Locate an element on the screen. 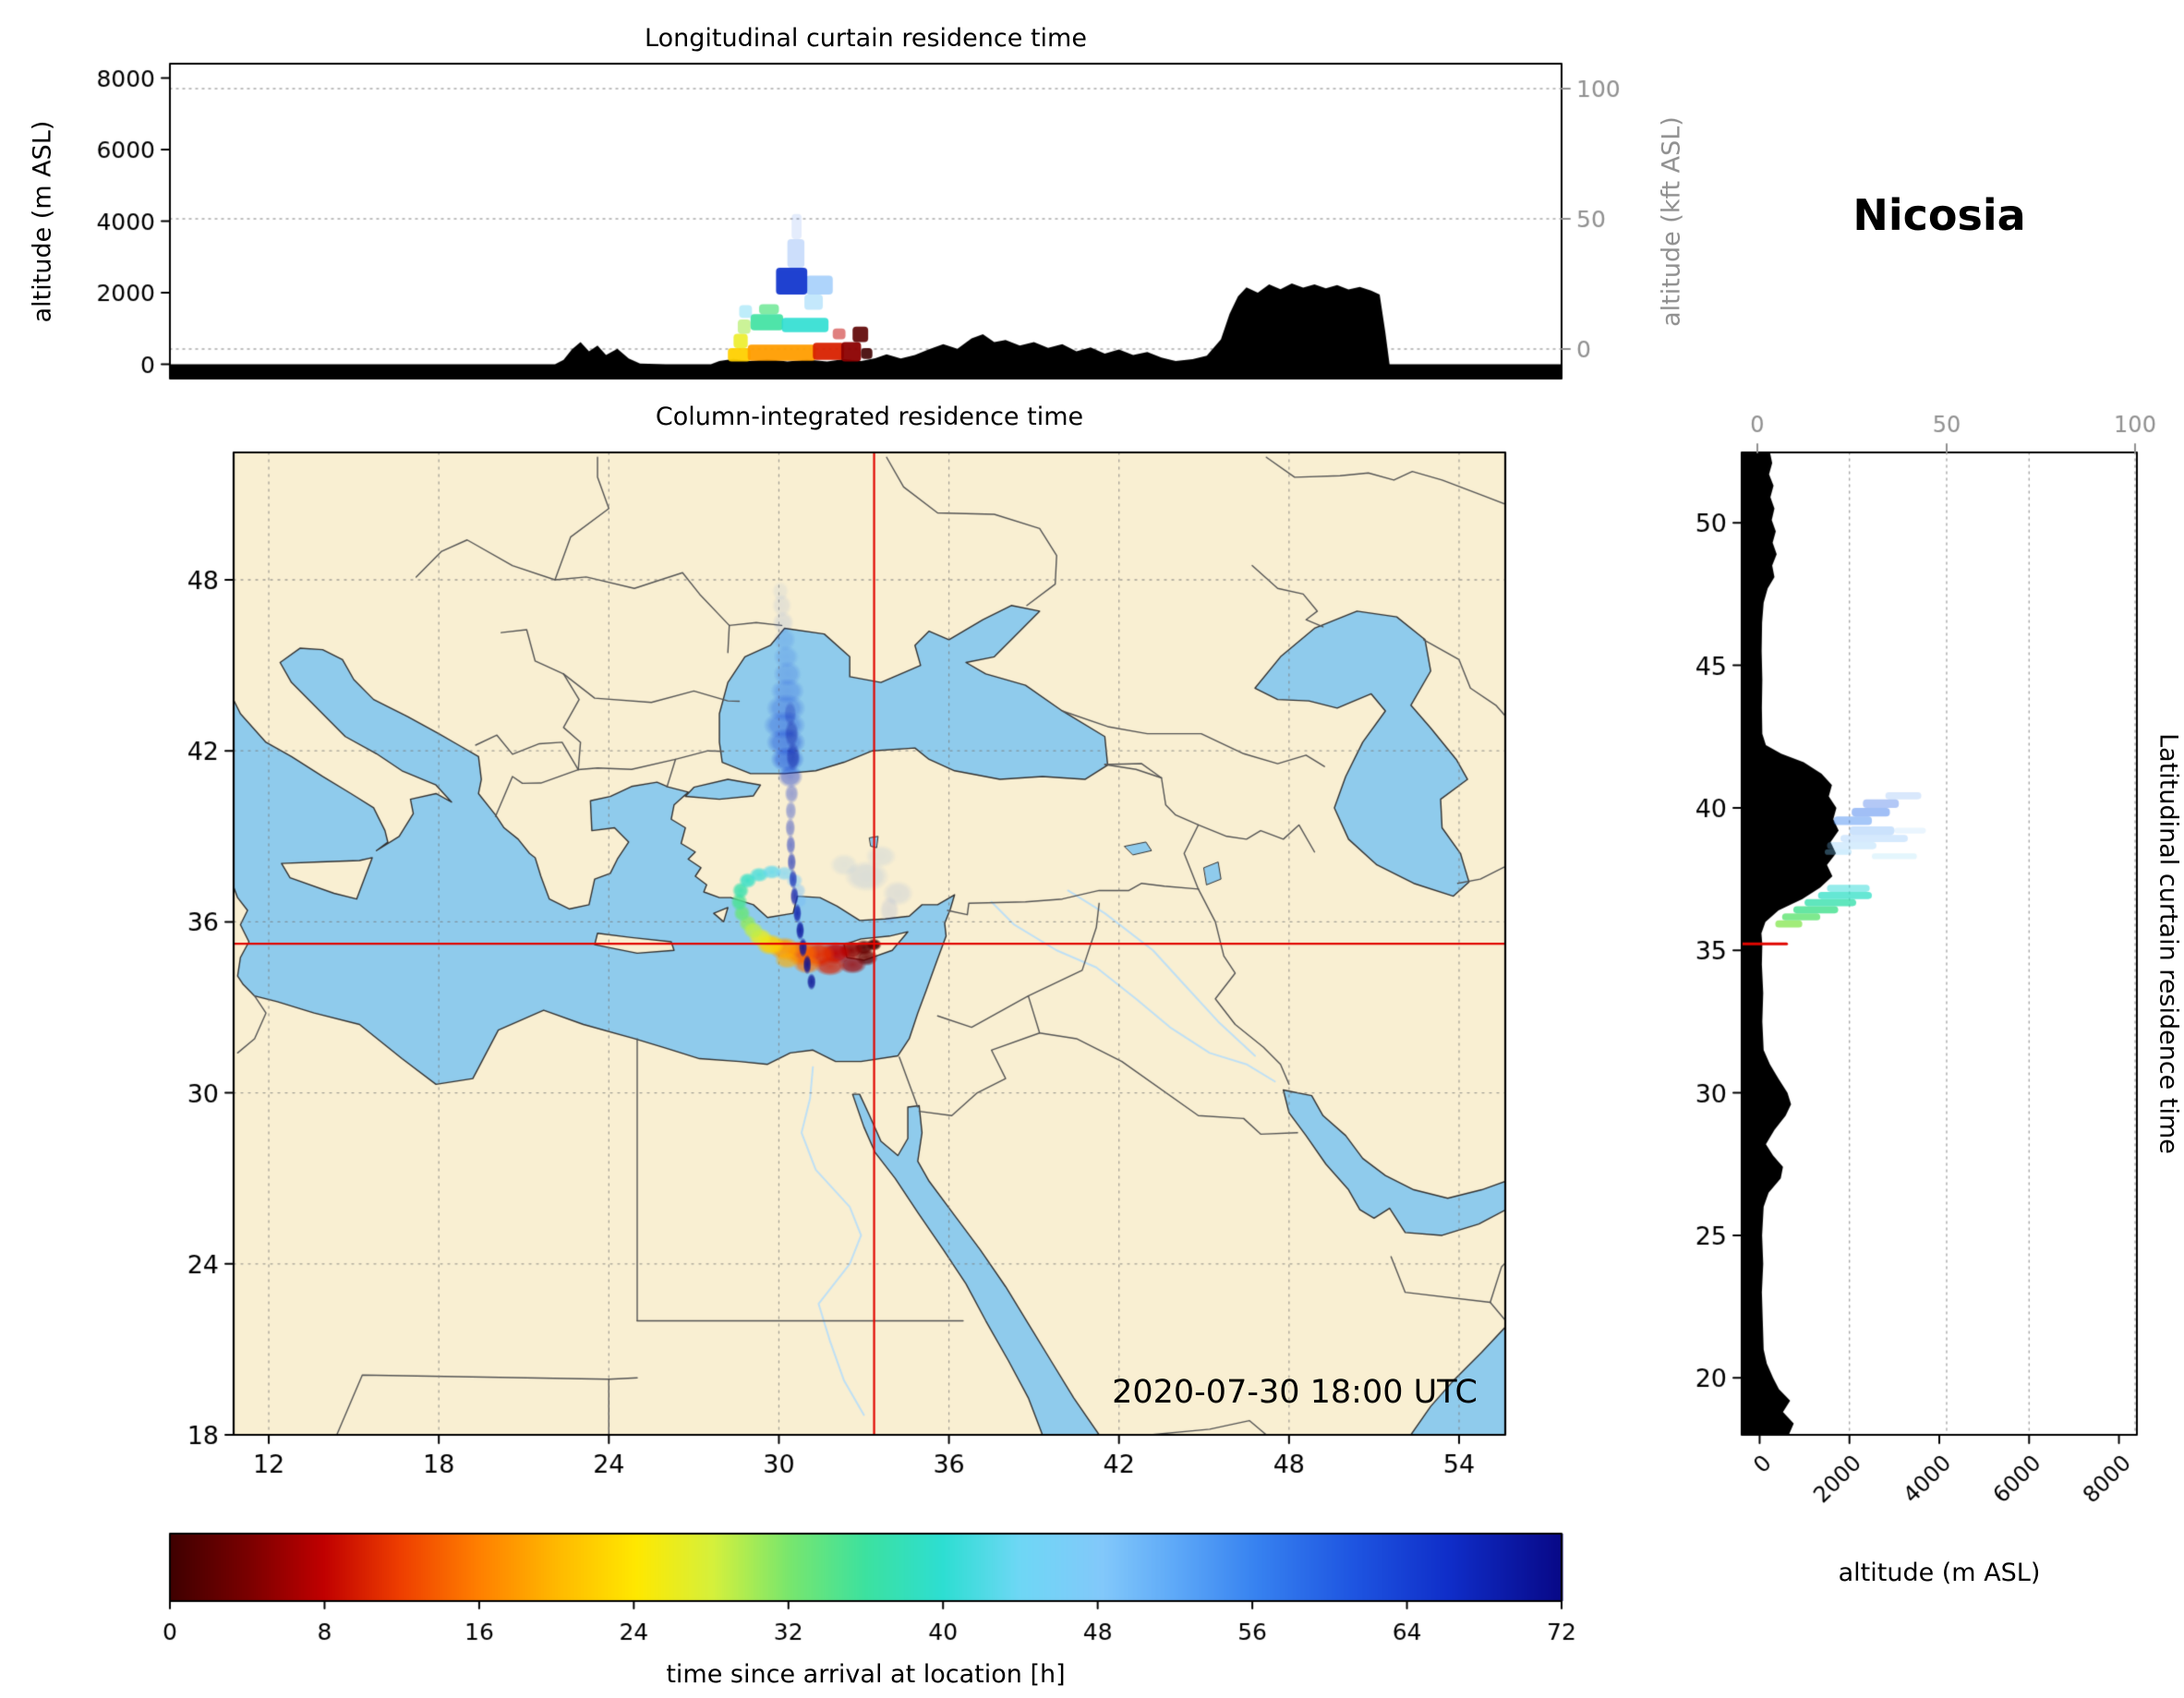  colorbar-label: time since arrival at location [h] is located at coordinates (866, 1674).